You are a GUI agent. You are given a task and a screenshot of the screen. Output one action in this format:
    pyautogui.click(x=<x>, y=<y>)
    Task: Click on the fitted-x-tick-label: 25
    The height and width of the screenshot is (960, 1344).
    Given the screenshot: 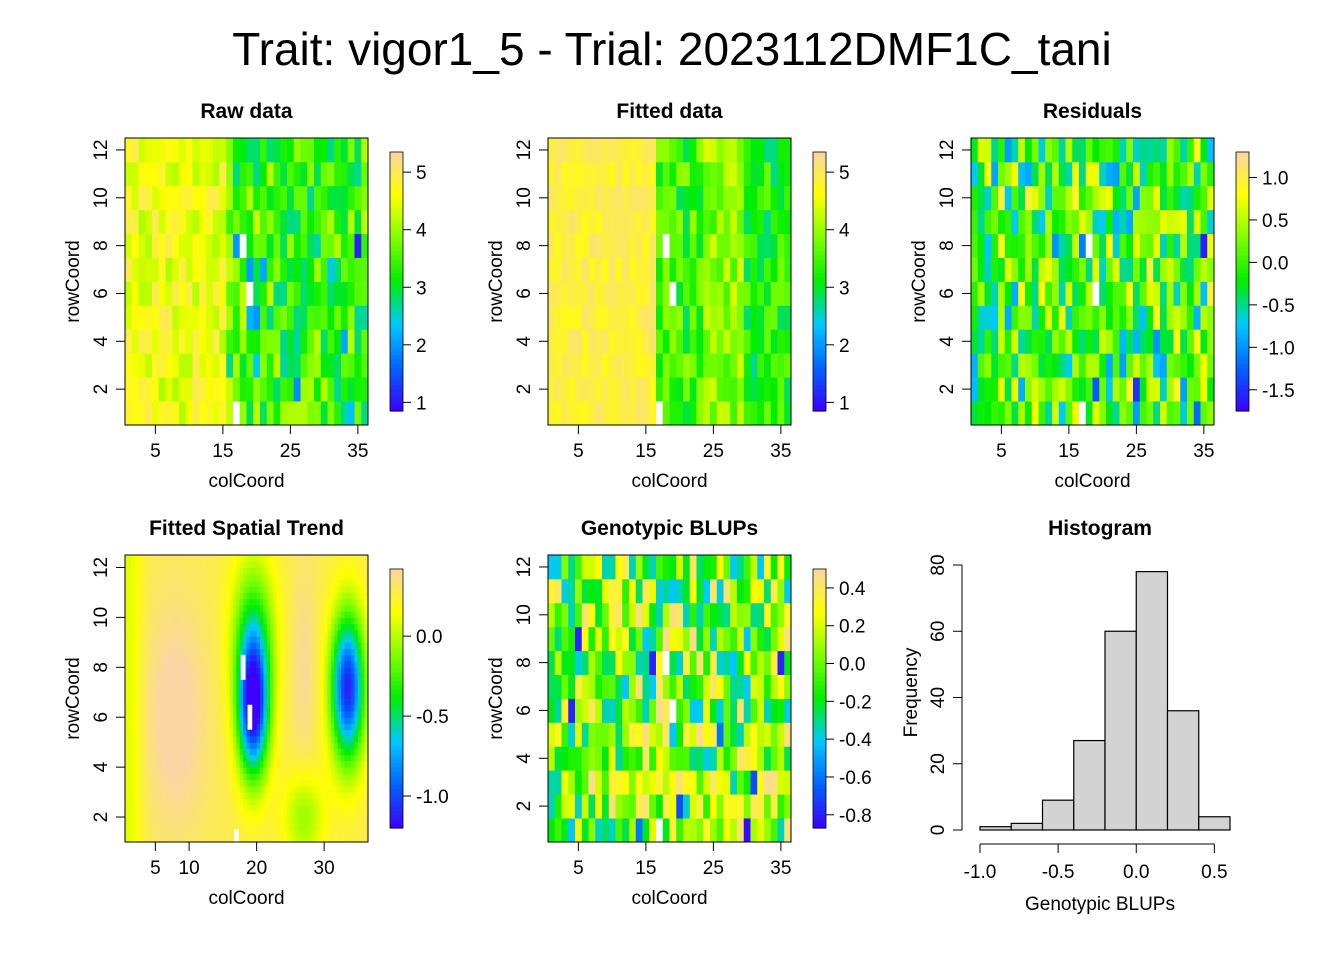 What is the action you would take?
    pyautogui.click(x=713, y=451)
    